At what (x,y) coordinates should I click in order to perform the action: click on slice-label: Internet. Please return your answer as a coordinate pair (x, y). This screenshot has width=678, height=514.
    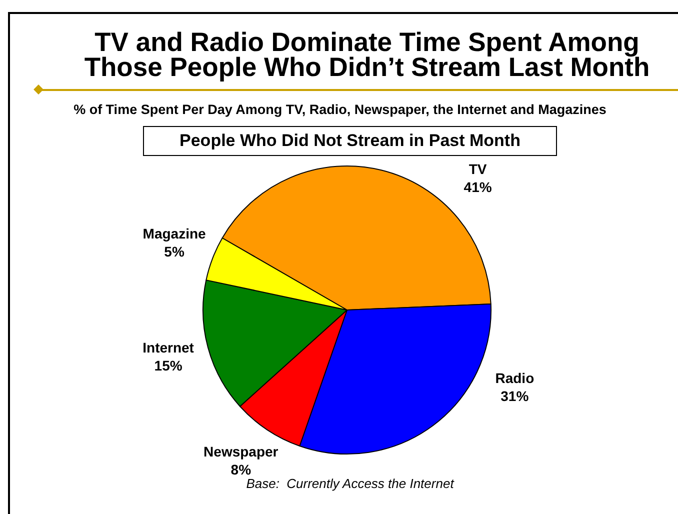
    Looking at the image, I should click on (168, 348).